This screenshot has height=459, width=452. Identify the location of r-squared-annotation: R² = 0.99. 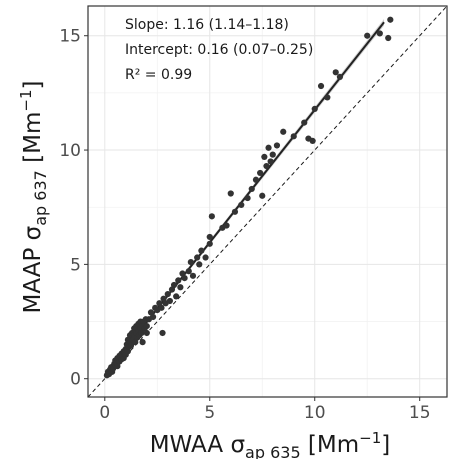
(158, 75).